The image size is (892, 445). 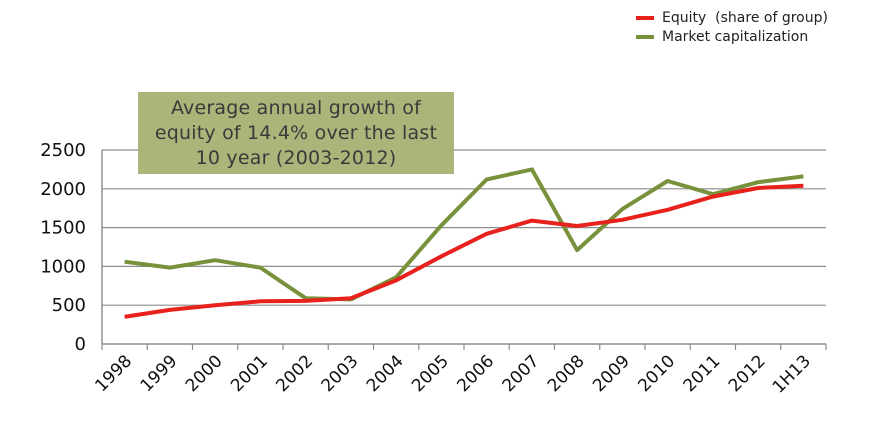 I want to click on x-tick-label: 2008, so click(x=566, y=373).